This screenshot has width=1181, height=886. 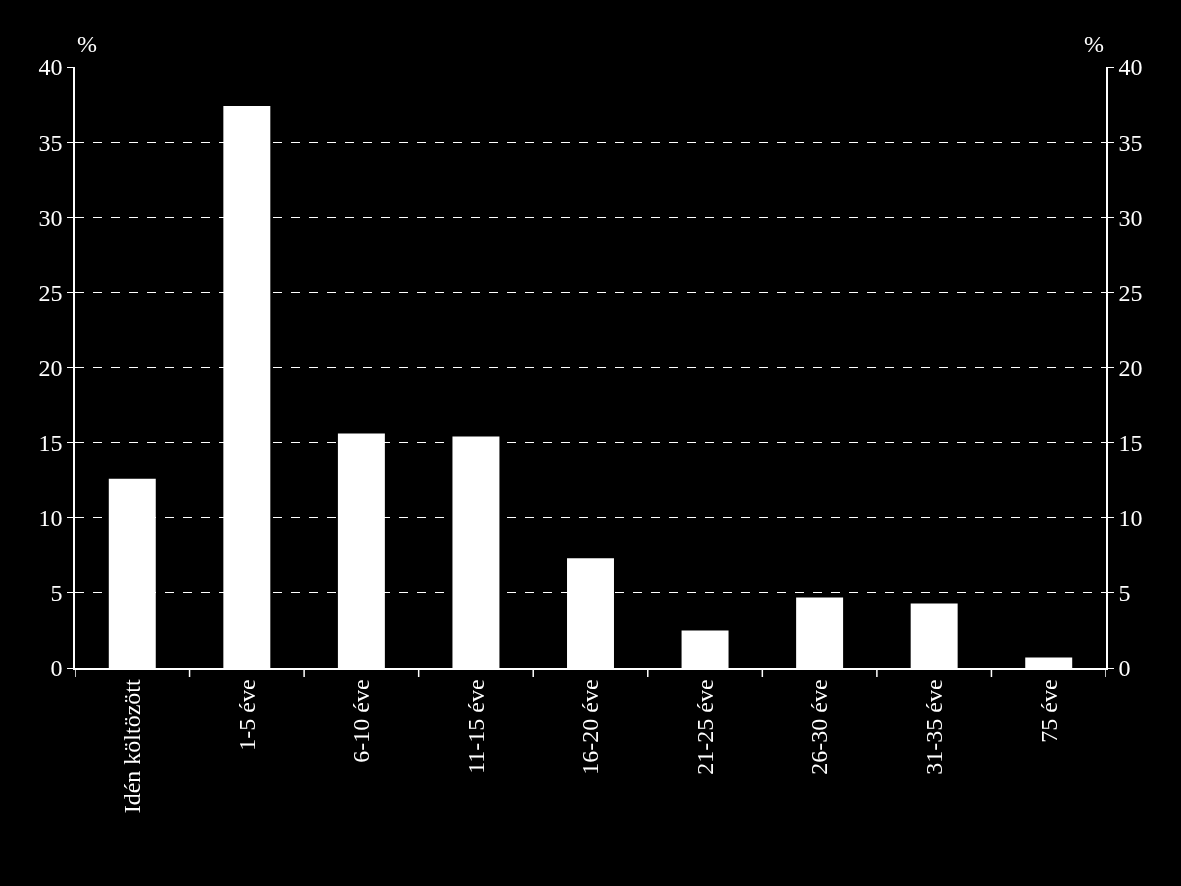 What do you see at coordinates (1130, 443) in the screenshot?
I see `y2-tick-label: 15` at bounding box center [1130, 443].